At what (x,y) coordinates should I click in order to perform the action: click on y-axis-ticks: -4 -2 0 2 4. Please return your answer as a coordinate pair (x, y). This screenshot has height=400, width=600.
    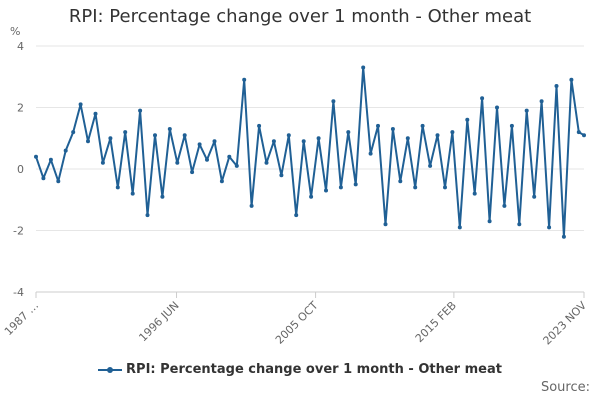
    Looking at the image, I should click on (18, 169).